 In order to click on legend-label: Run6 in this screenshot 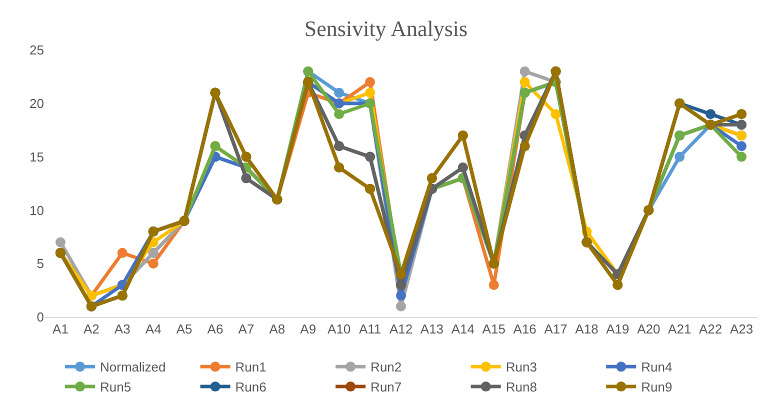, I will do `click(250, 387)`.